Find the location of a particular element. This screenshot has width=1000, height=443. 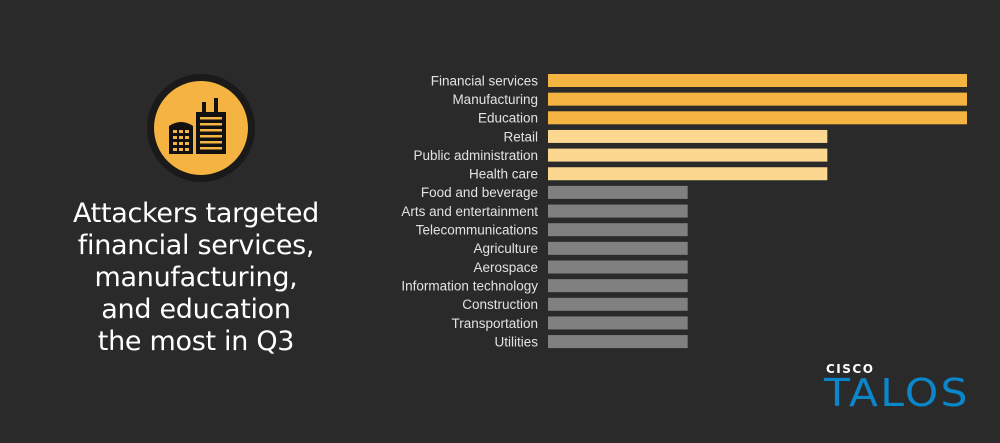

logo-talos-text: TALOS is located at coordinates (897, 393).